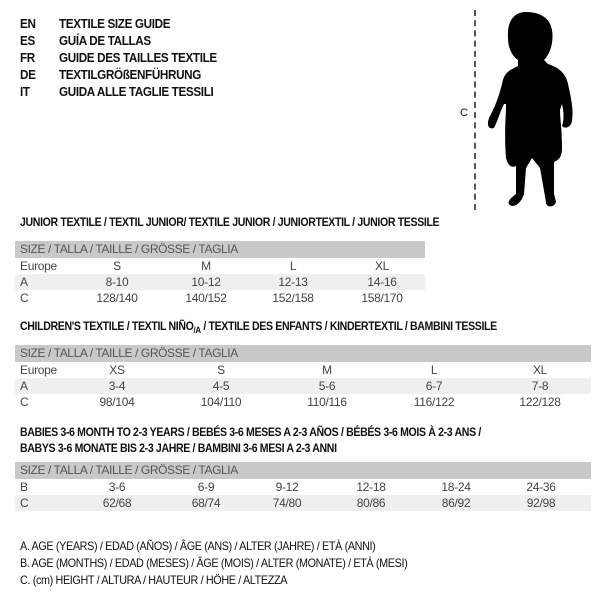  I want to click on table-cell: 12-13, so click(293, 282).